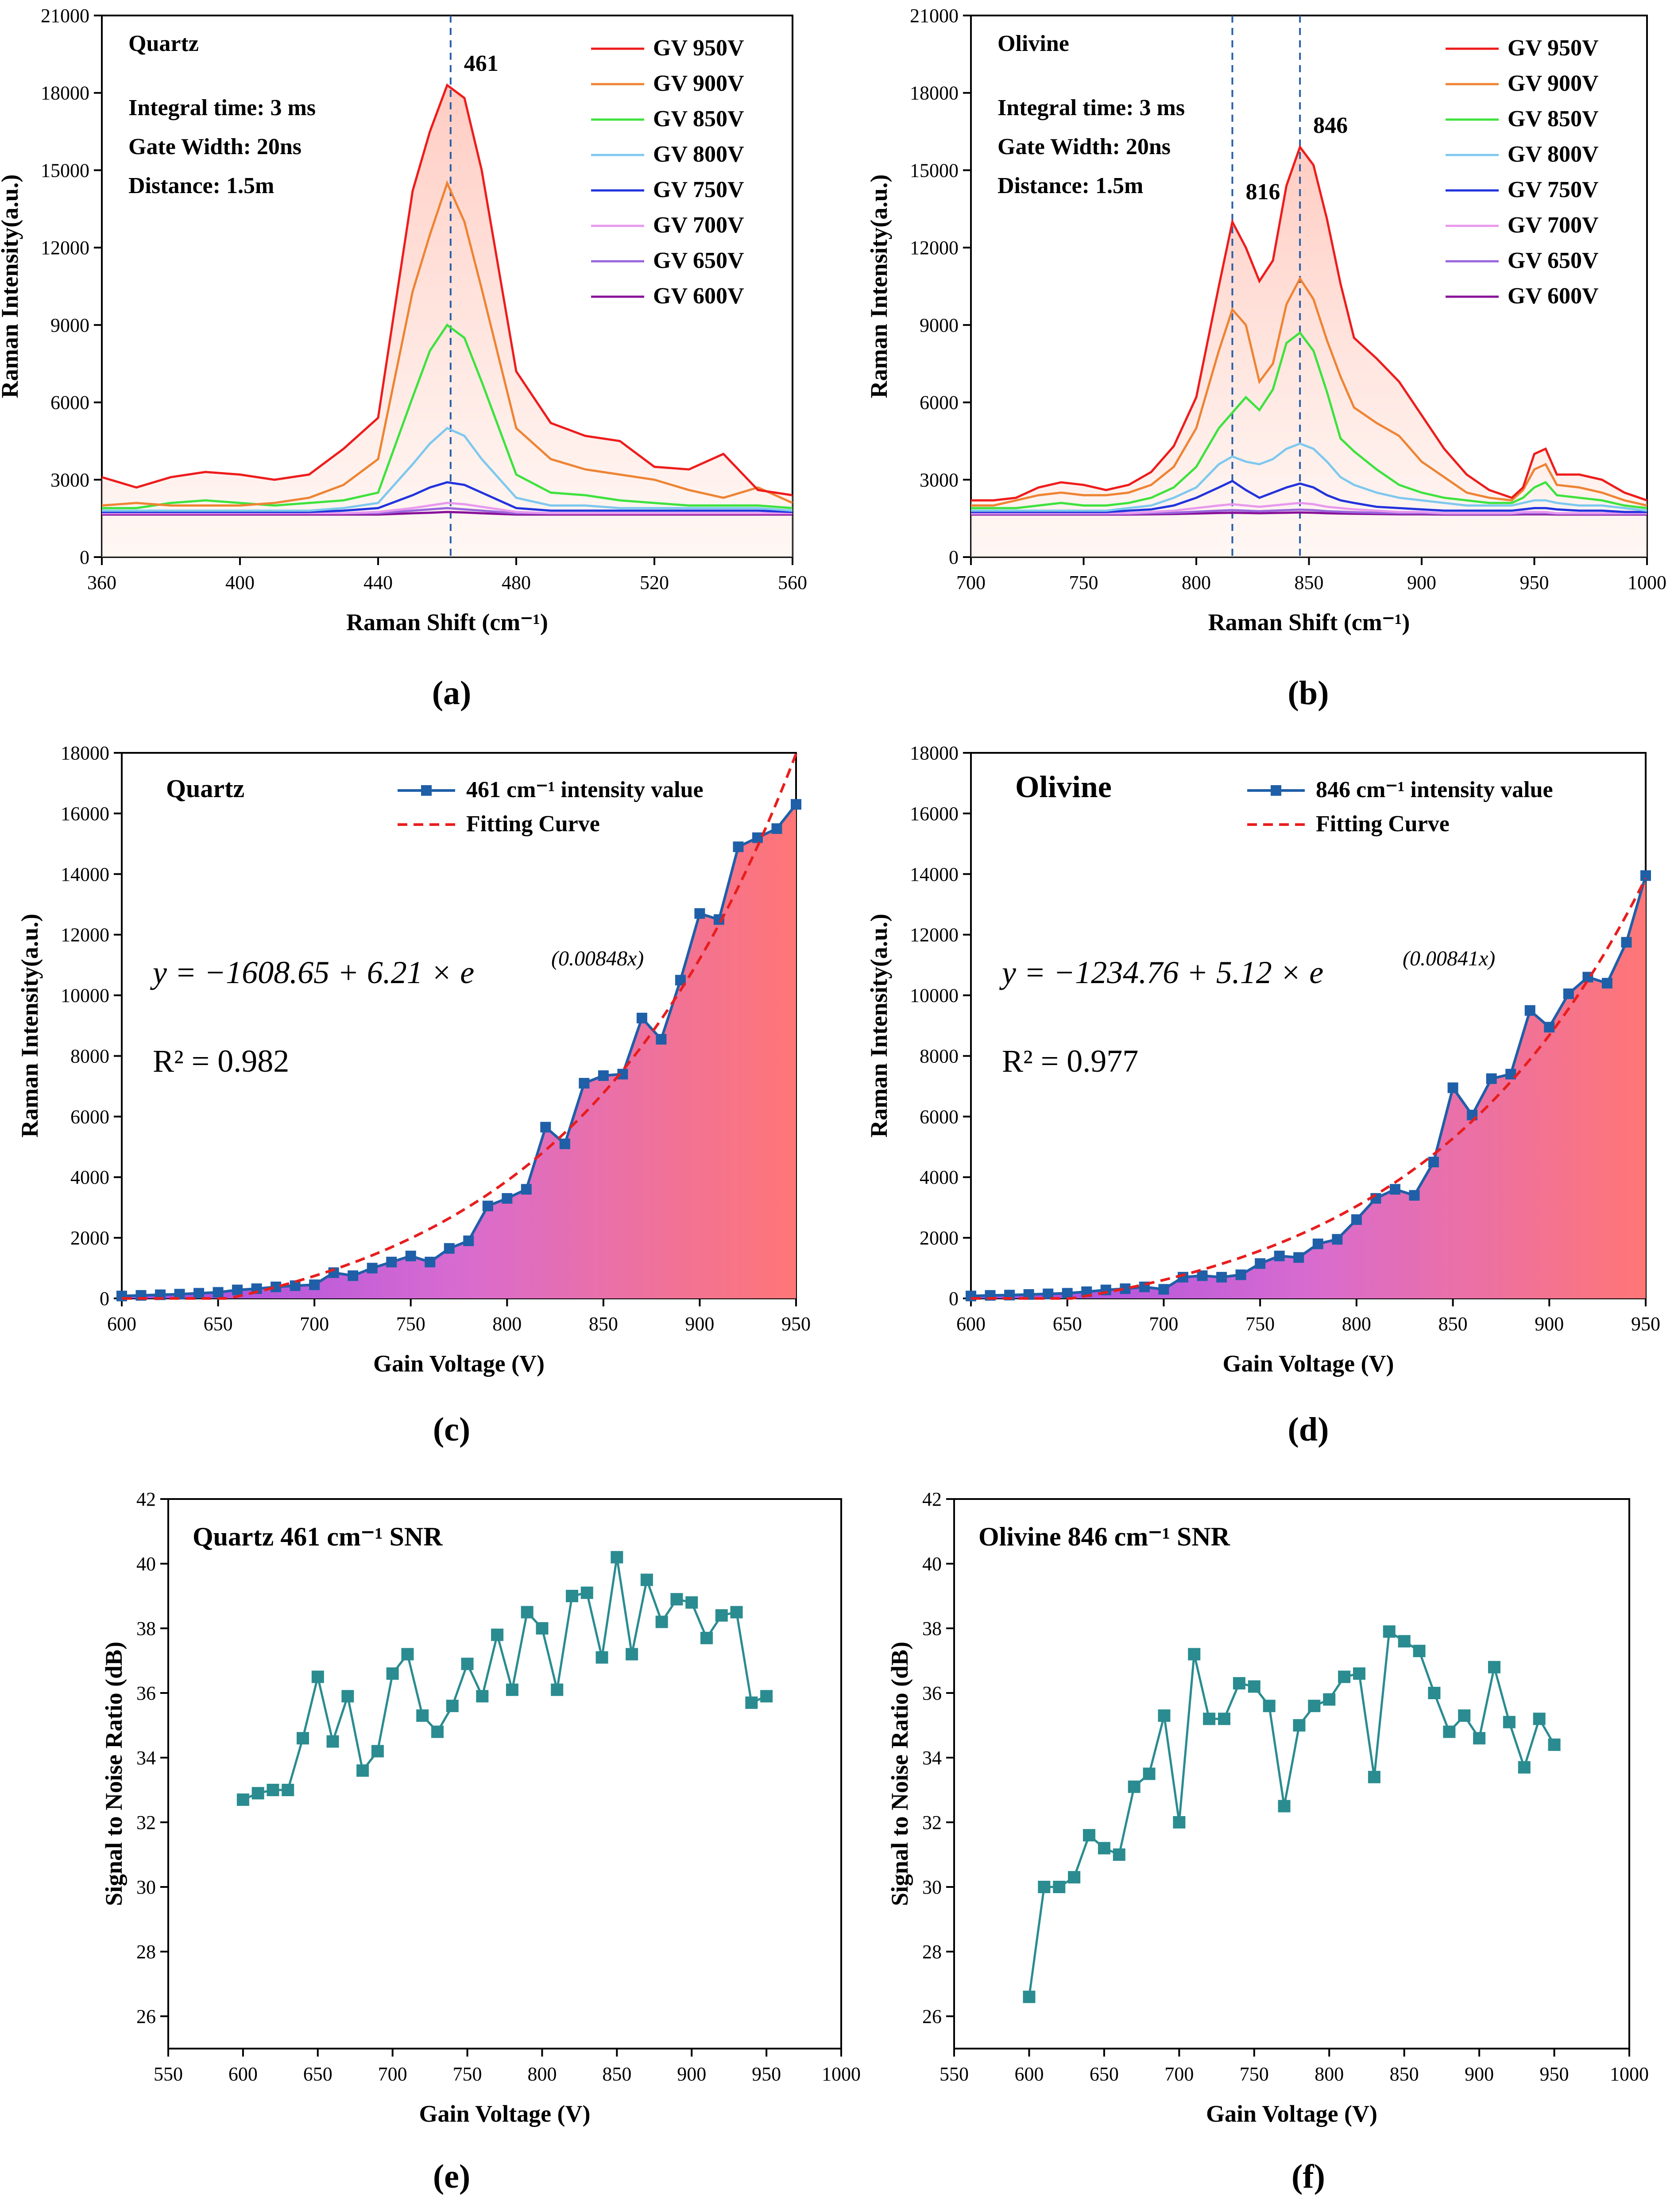  Describe the element at coordinates (939, 480) in the screenshot. I see `y-tick-label: 3000` at that location.